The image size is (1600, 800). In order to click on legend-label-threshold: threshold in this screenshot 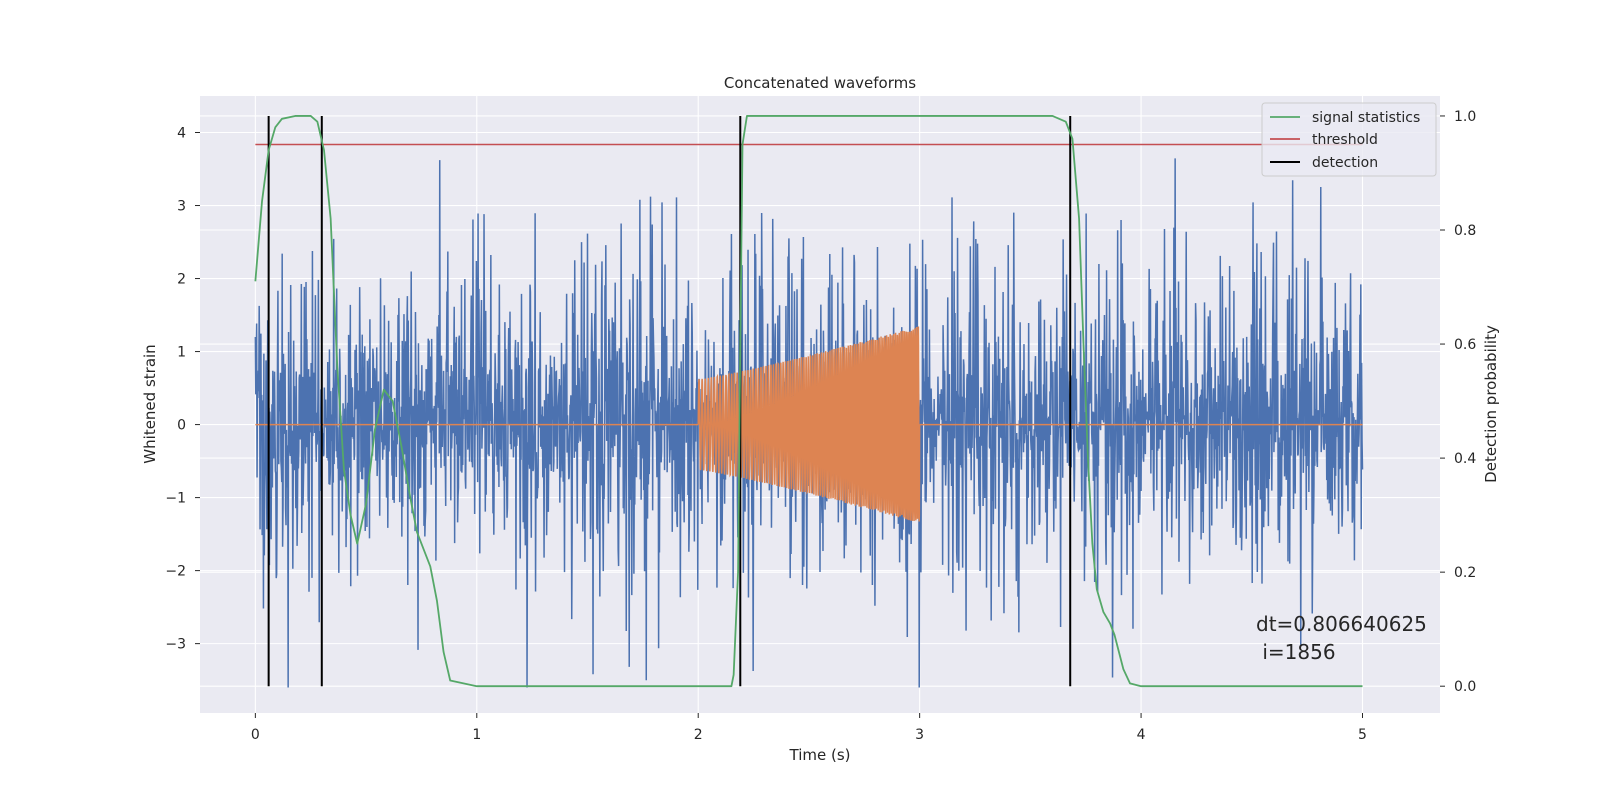, I will do `click(1345, 140)`.